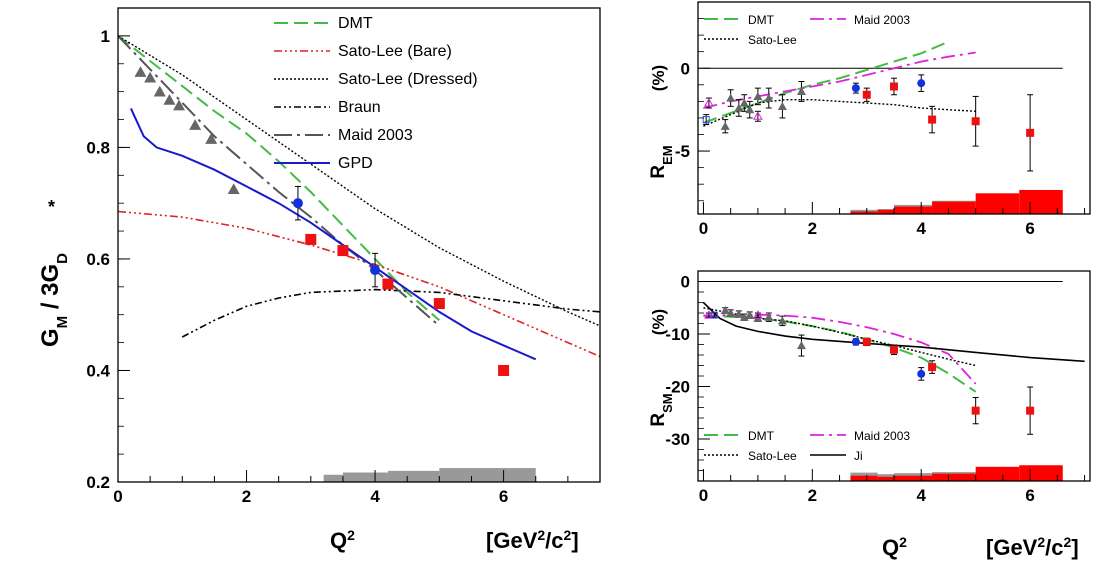  Describe the element at coordinates (1032, 547) in the screenshot. I see `rsm-unit: [GeV2/c2]` at that location.